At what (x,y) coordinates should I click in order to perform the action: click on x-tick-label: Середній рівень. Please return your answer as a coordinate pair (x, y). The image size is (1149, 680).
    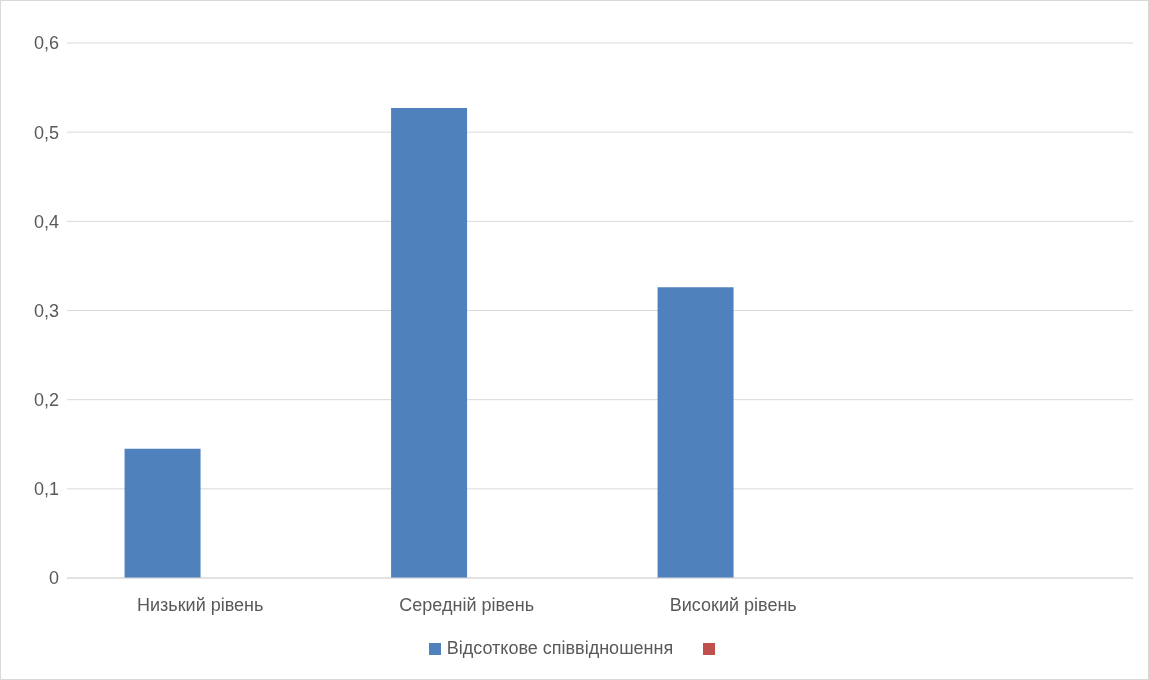
    Looking at the image, I should click on (467, 604).